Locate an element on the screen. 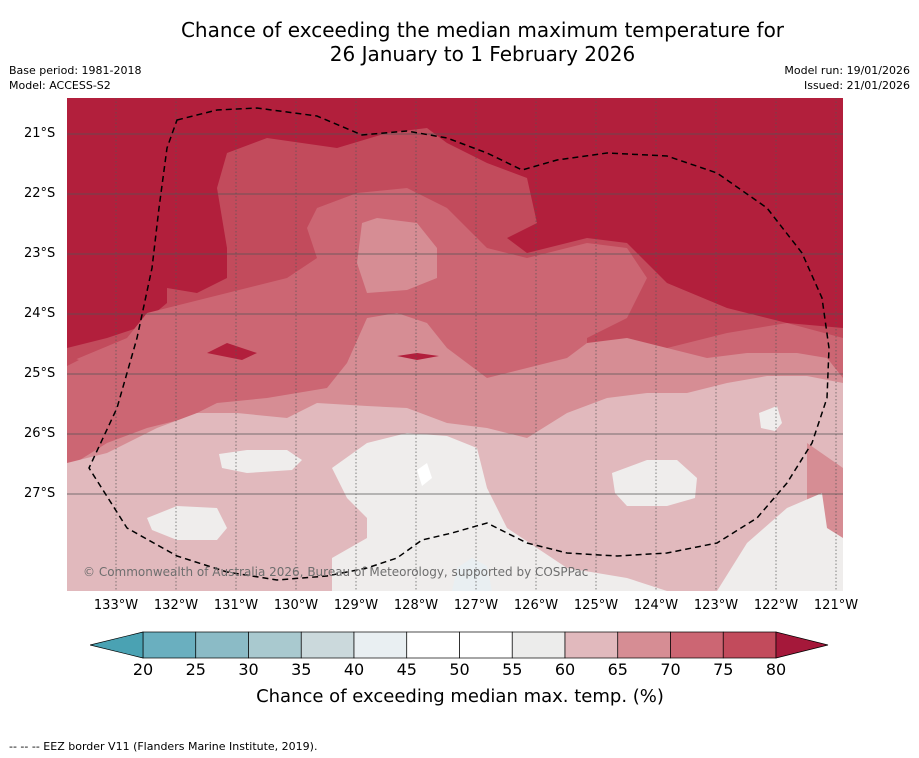 The height and width of the screenshot is (758, 919). lat-label: 24°S is located at coordinates (40, 313).